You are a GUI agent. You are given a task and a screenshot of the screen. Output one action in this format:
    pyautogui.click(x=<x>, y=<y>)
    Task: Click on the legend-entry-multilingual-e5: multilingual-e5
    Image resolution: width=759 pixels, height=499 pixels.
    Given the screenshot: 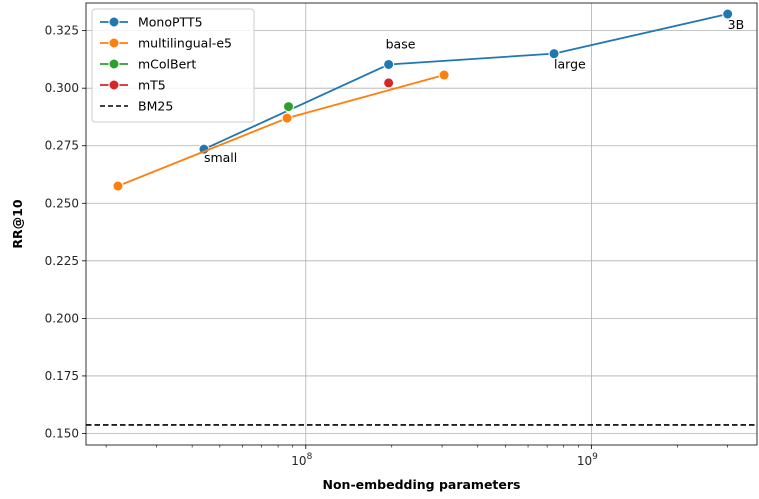 What is the action you would take?
    pyautogui.click(x=166, y=43)
    